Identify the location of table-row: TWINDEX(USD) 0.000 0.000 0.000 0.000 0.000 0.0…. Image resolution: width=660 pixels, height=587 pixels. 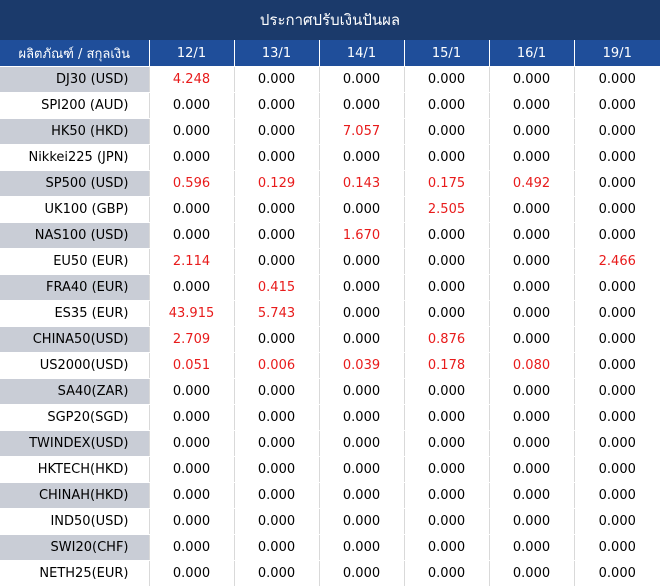
(330, 443).